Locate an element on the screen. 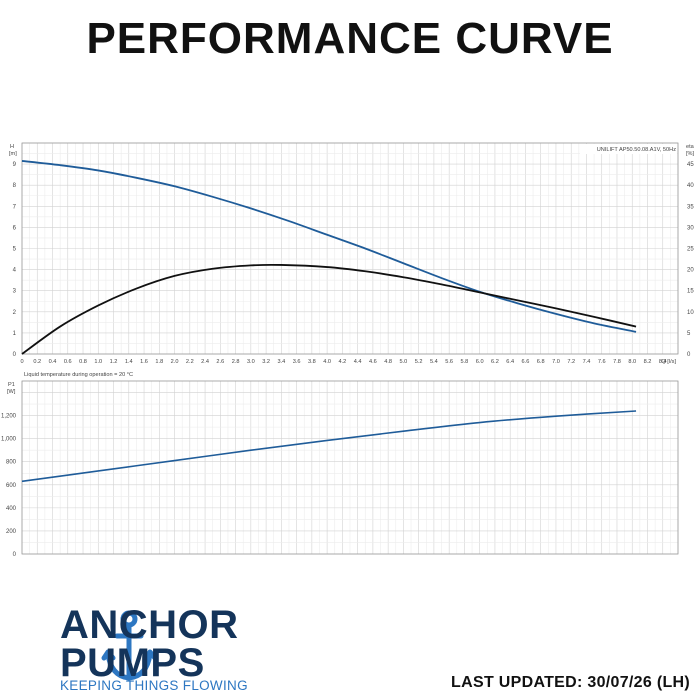 The height and width of the screenshot is (700, 700). last-updated-label: LAST UPDATED: 30/07/26 (LH) is located at coordinates (570, 682).